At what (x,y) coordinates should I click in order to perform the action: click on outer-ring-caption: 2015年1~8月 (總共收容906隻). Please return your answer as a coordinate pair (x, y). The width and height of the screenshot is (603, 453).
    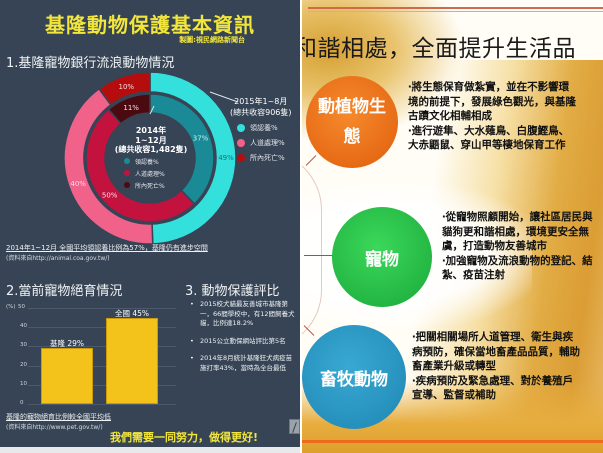
    Looking at the image, I should click on (261, 107).